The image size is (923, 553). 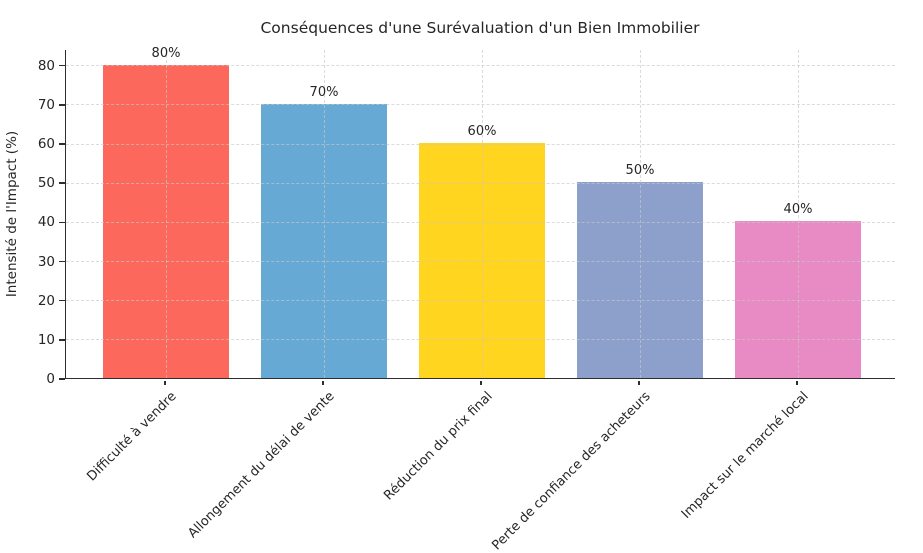 I want to click on y-tick-label: 0, so click(x=50, y=379).